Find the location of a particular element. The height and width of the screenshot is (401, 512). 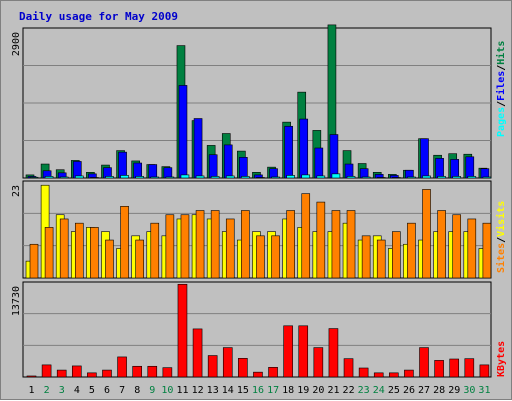

x-tick-label: 31 is located at coordinates (484, 390).